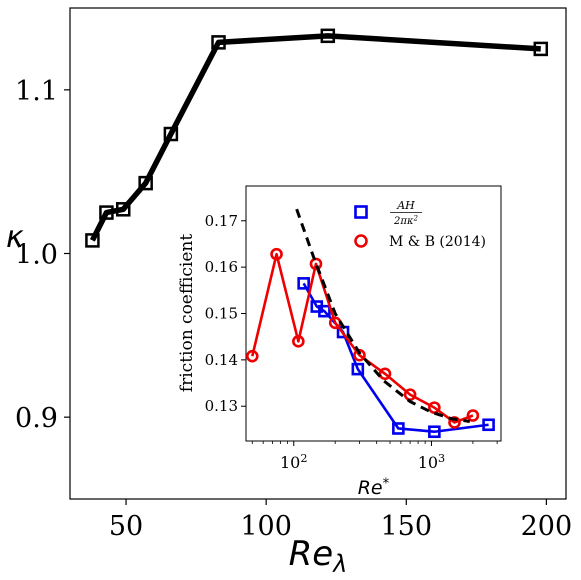 The width and height of the screenshot is (581, 580). Describe the element at coordinates (362, 338) in the screenshot. I see `inset-series-line` at that location.